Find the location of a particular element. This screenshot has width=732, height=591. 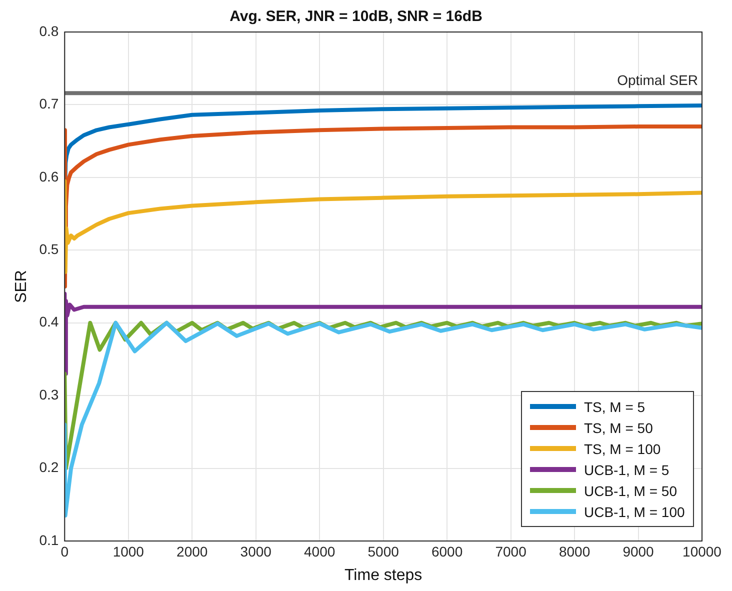

legend-label: TS, M = 5 is located at coordinates (615, 406).